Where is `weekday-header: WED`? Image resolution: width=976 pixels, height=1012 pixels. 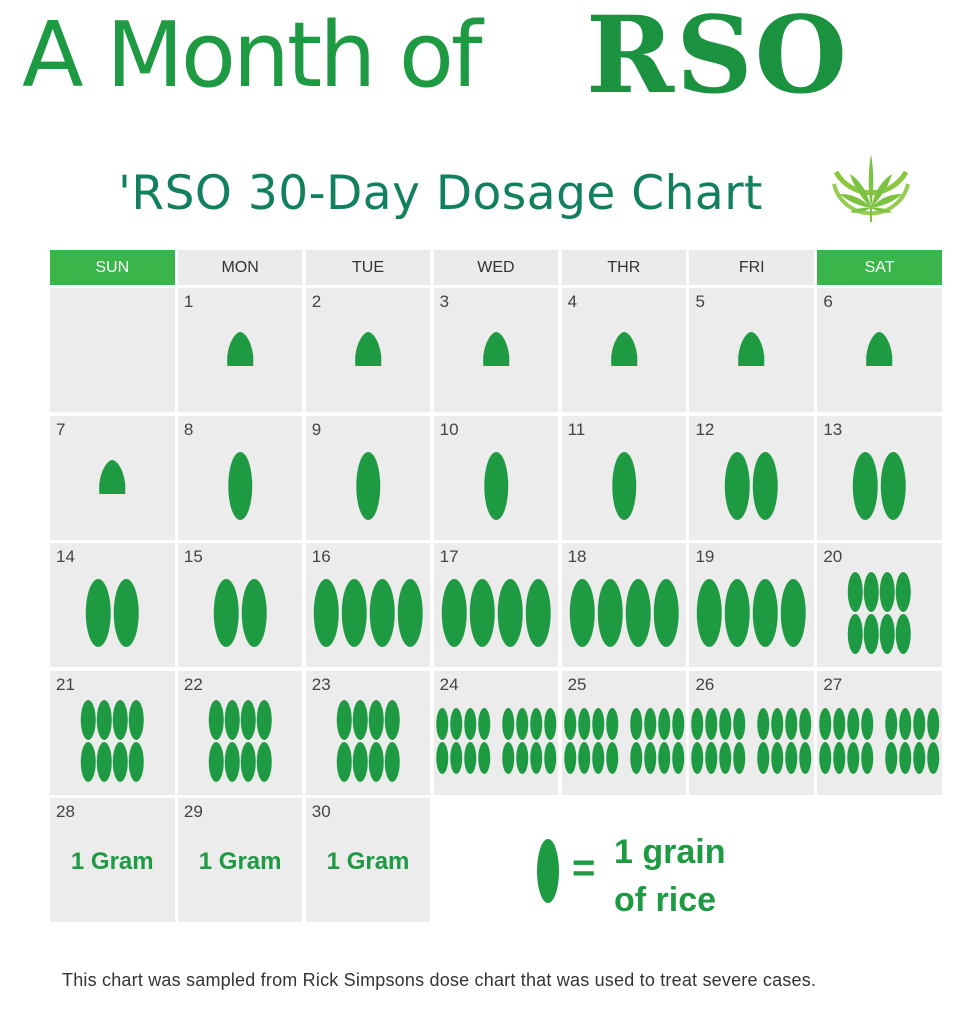
weekday-header: WED is located at coordinates (496, 267).